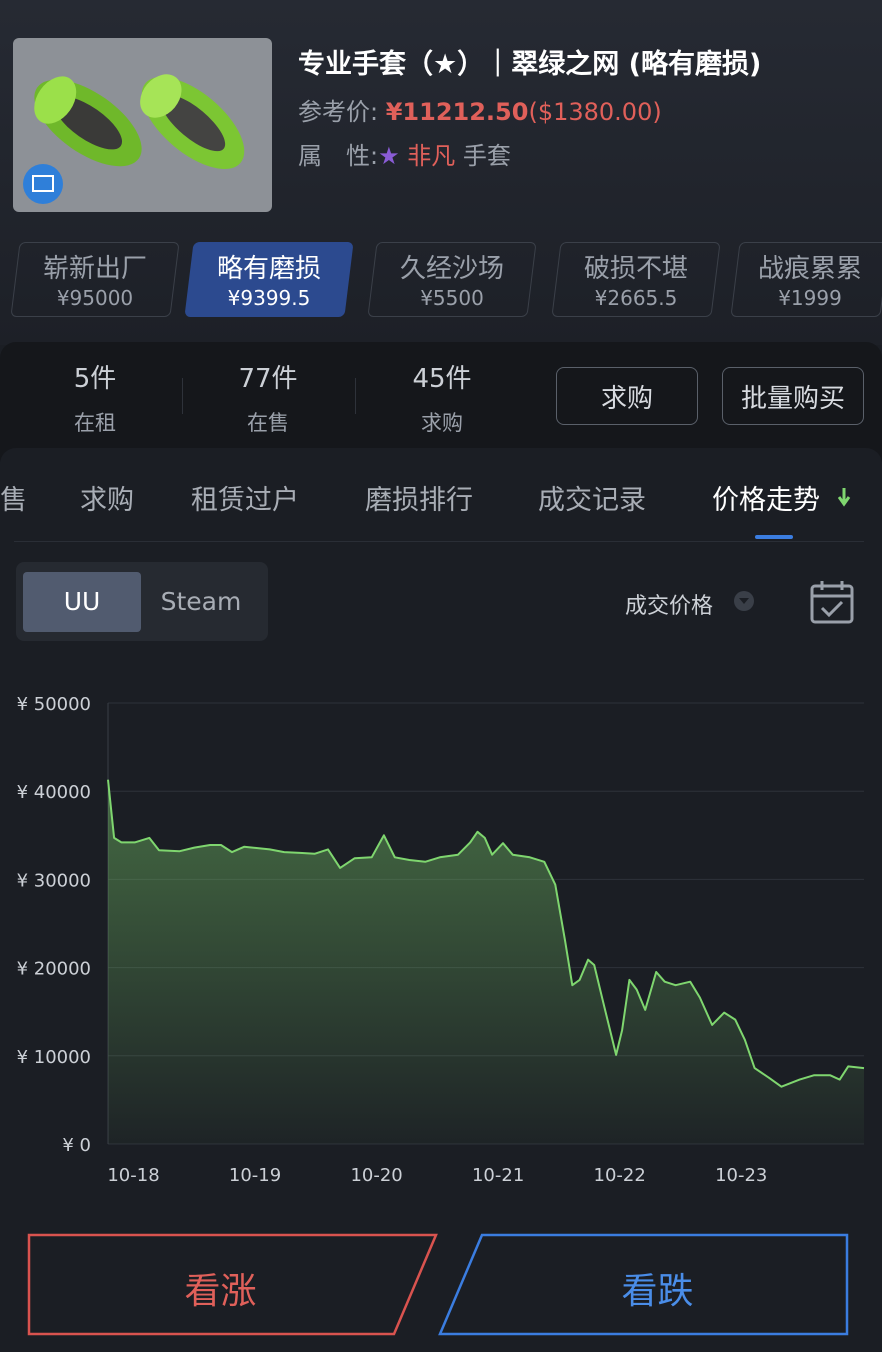 The width and height of the screenshot is (882, 1352). What do you see at coordinates (255, 1175) in the screenshot?
I see `x-tick-label: 10-19` at bounding box center [255, 1175].